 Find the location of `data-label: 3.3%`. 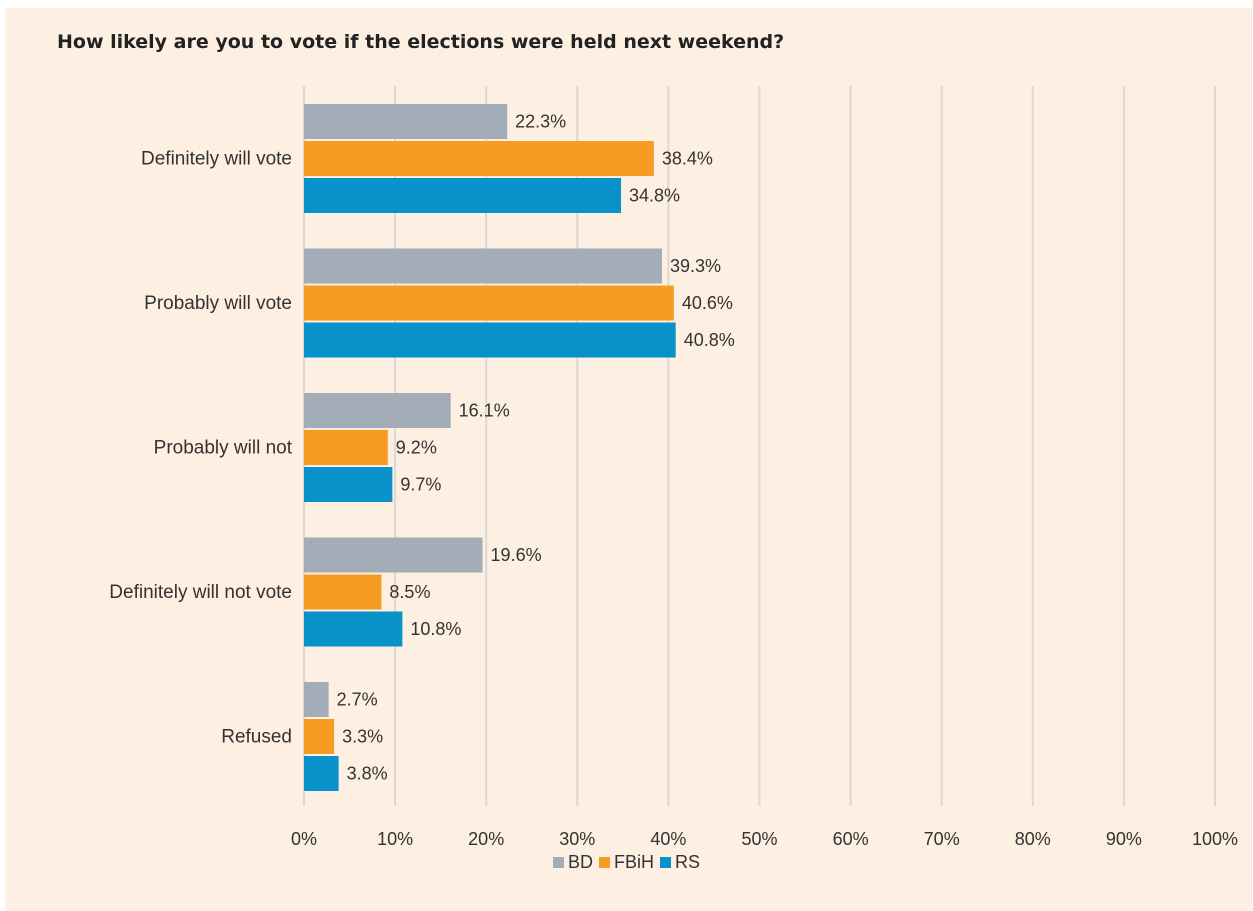

data-label: 3.3% is located at coordinates (362, 737).